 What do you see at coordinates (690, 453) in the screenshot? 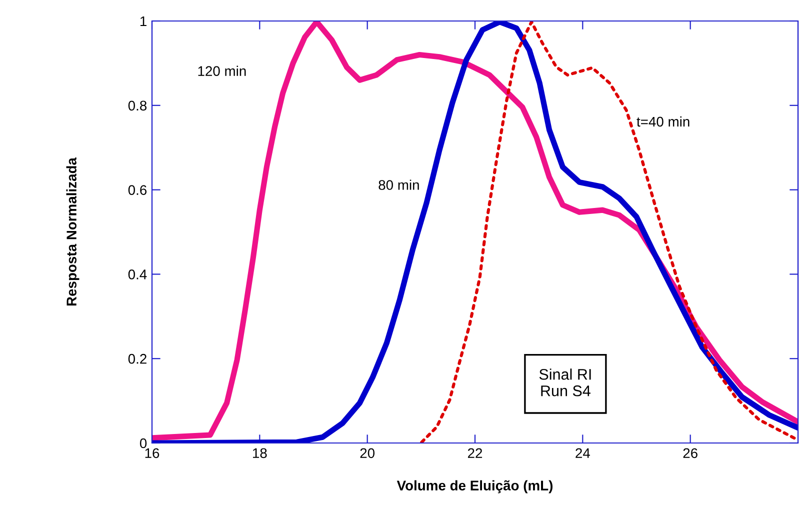
I see `x-tick-label: 26` at bounding box center [690, 453].